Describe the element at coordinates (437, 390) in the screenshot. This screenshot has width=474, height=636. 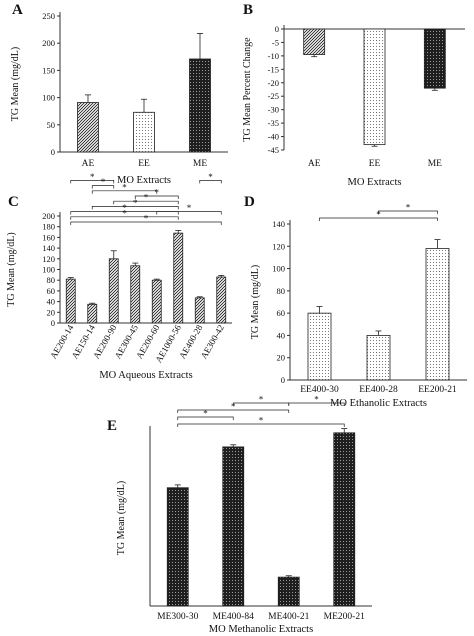
I see `x-tick-label: EE200-21` at that location.